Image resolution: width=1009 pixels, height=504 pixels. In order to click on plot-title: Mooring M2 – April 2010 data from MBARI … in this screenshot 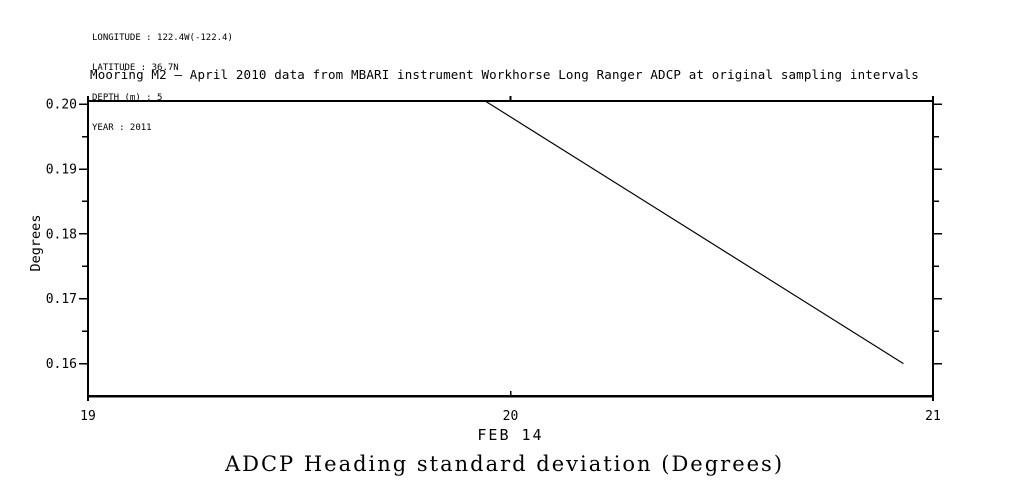, I will do `click(504, 74)`.